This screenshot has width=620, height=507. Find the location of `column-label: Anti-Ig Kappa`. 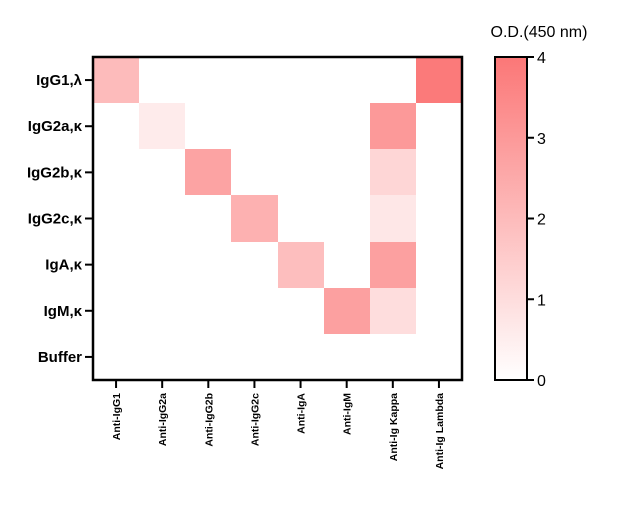

column-label: Anti-Ig Kappa is located at coordinates (394, 427).